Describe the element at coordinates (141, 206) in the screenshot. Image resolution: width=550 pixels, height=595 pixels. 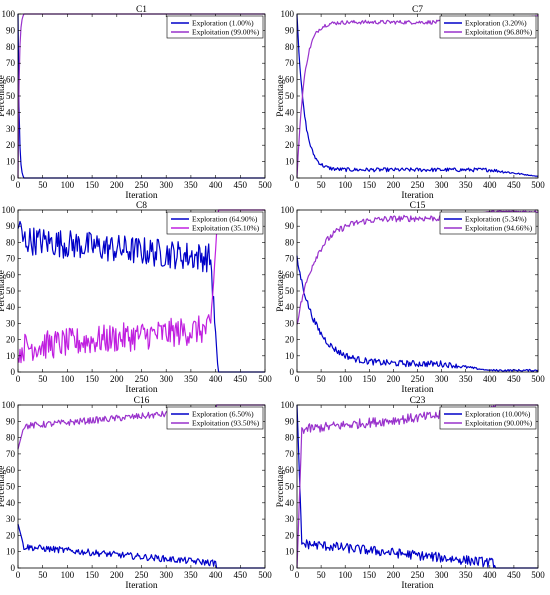
I see `chart-title: C8` at that location.